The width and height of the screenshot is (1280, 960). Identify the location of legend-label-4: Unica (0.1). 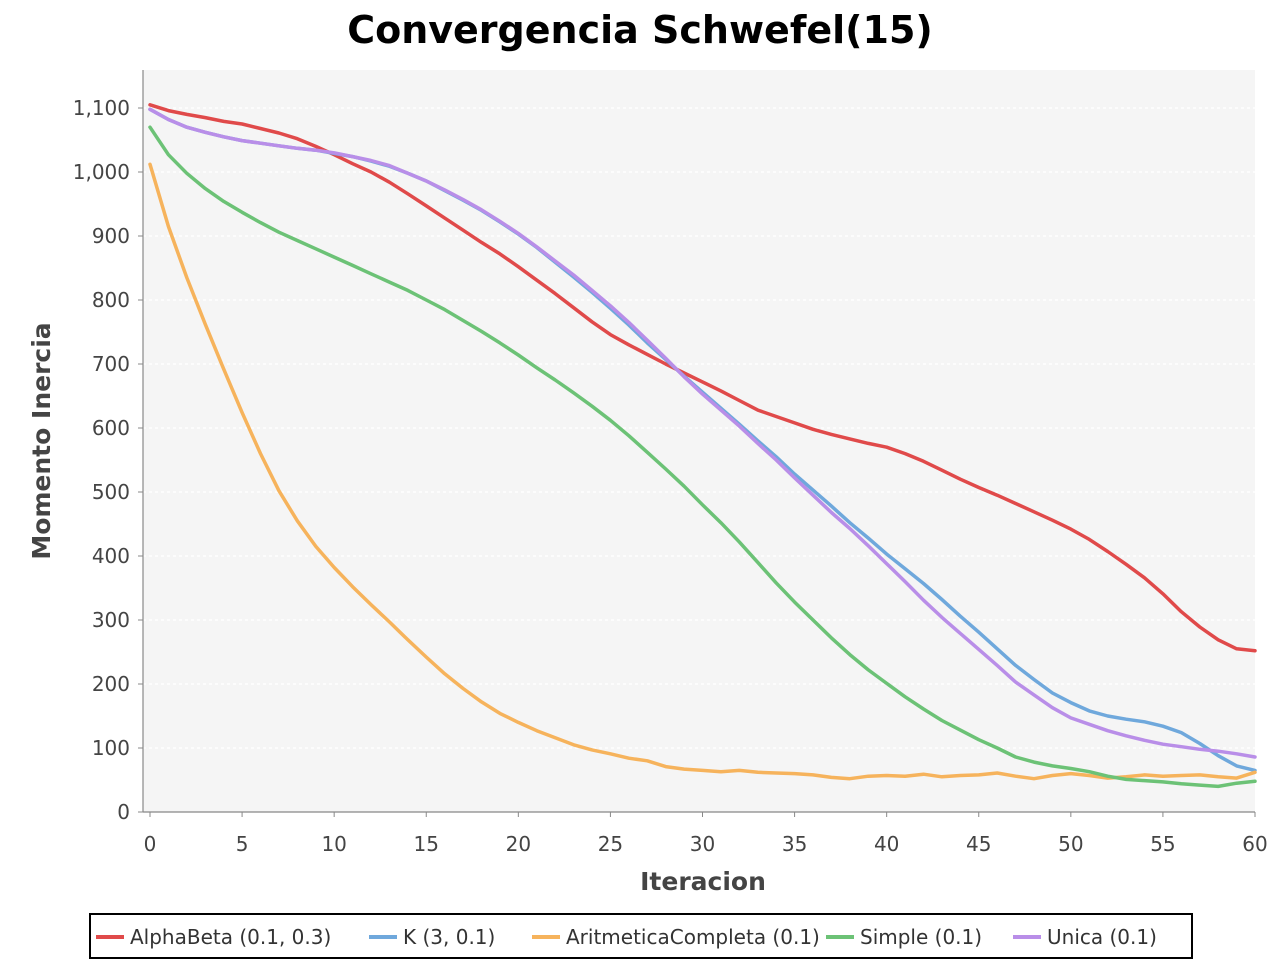
(1102, 937).